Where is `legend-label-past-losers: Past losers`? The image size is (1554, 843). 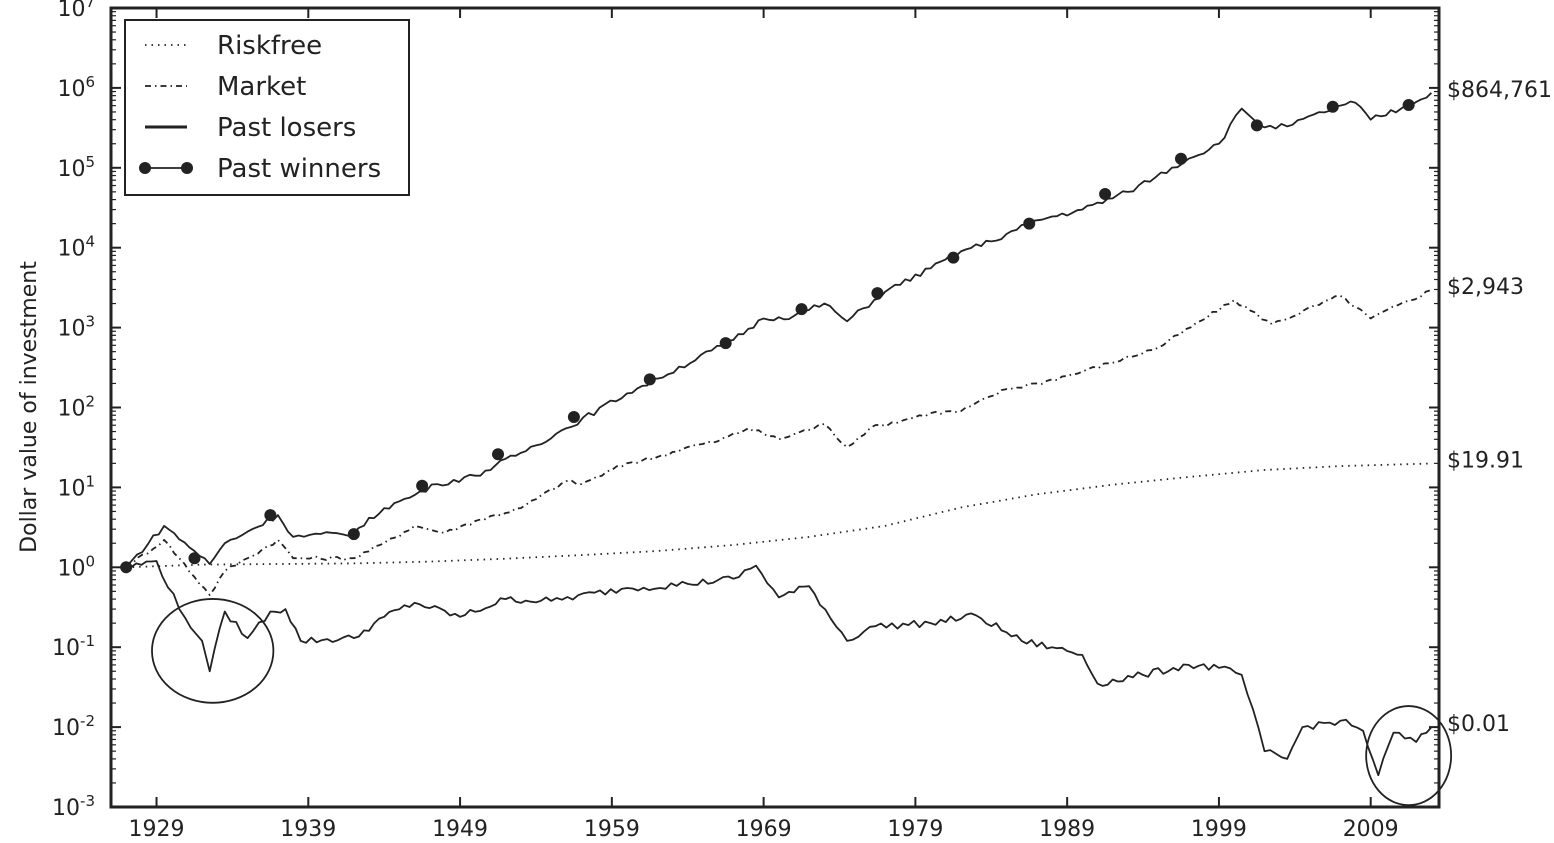
legend-label-past-losers: Past losers is located at coordinates (286, 128).